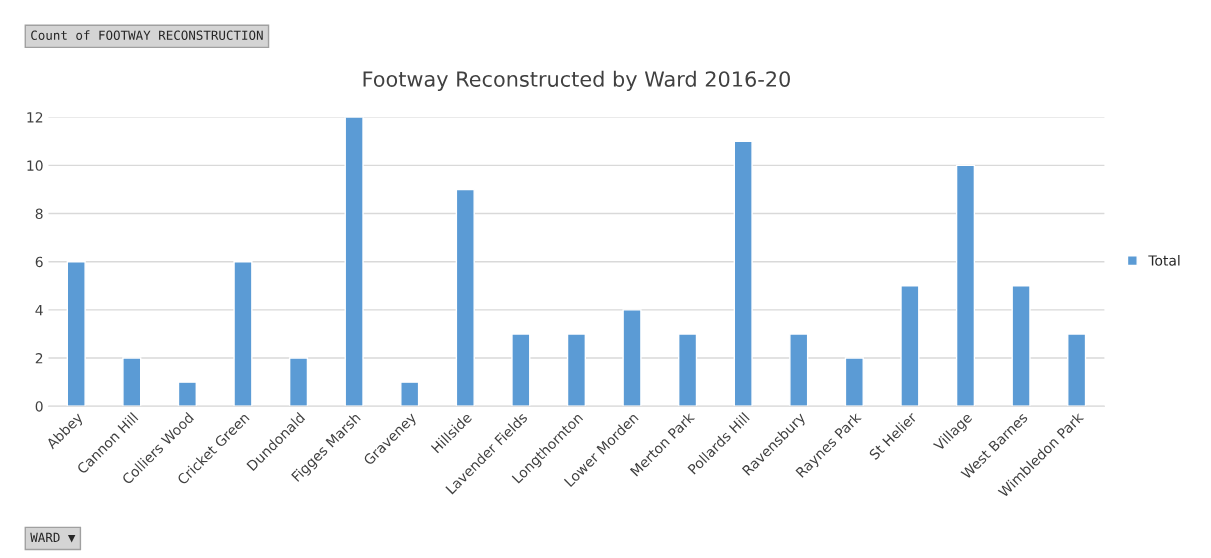 The height and width of the screenshot is (558, 1211). What do you see at coordinates (39, 213) in the screenshot?
I see `y-tick-label: 8` at bounding box center [39, 213].